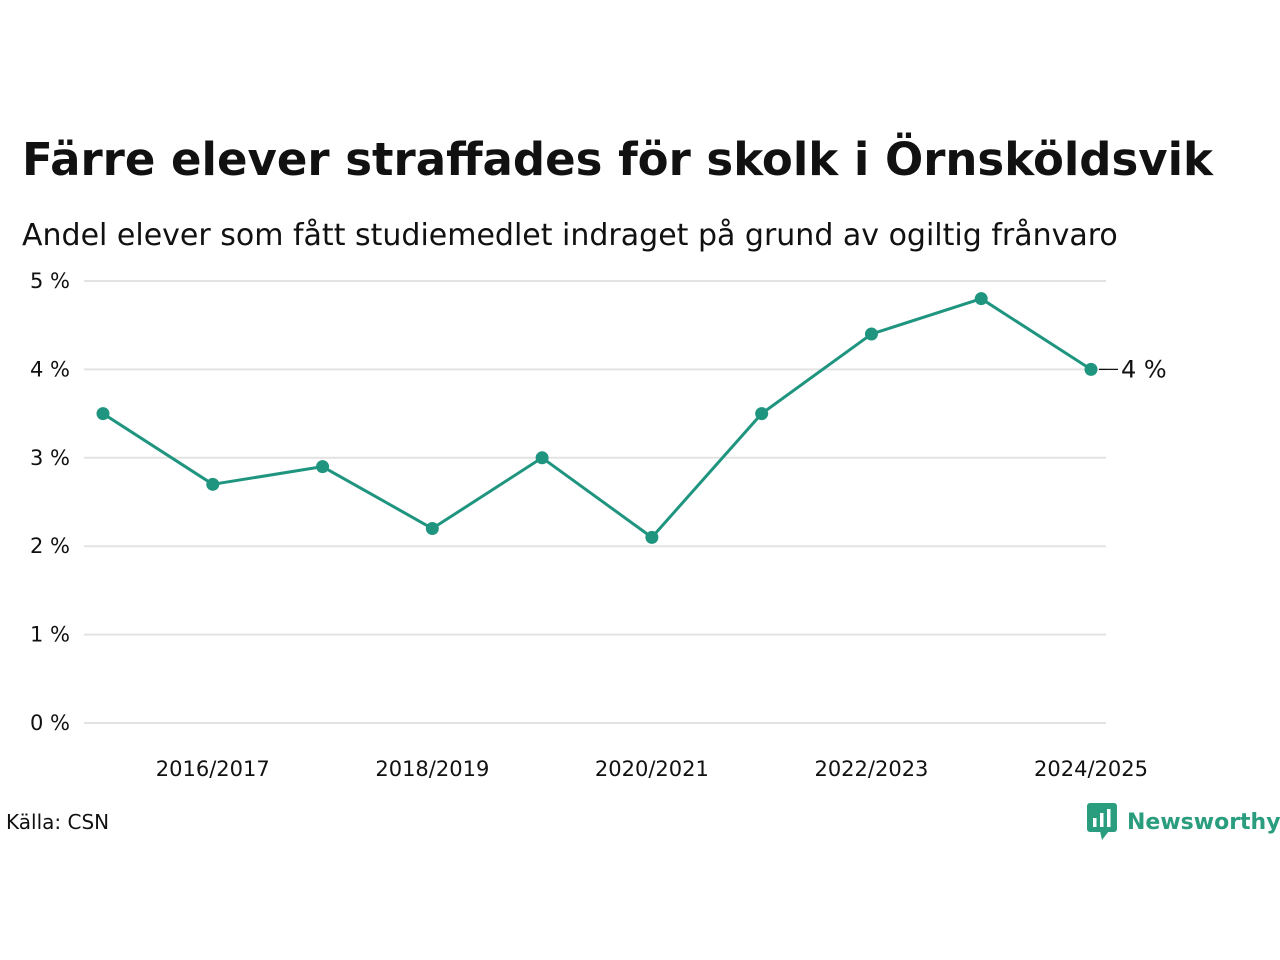  What do you see at coordinates (58, 822) in the screenshot?
I see `source-note: Källa: CSN` at bounding box center [58, 822].